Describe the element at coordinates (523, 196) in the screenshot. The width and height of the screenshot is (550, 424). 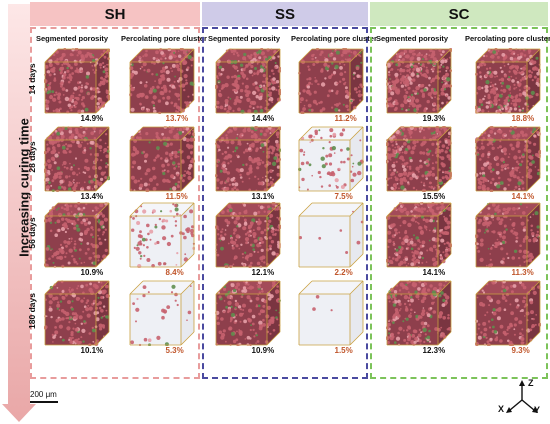
I see `percolating-pore-value: 14.1%` at that location.